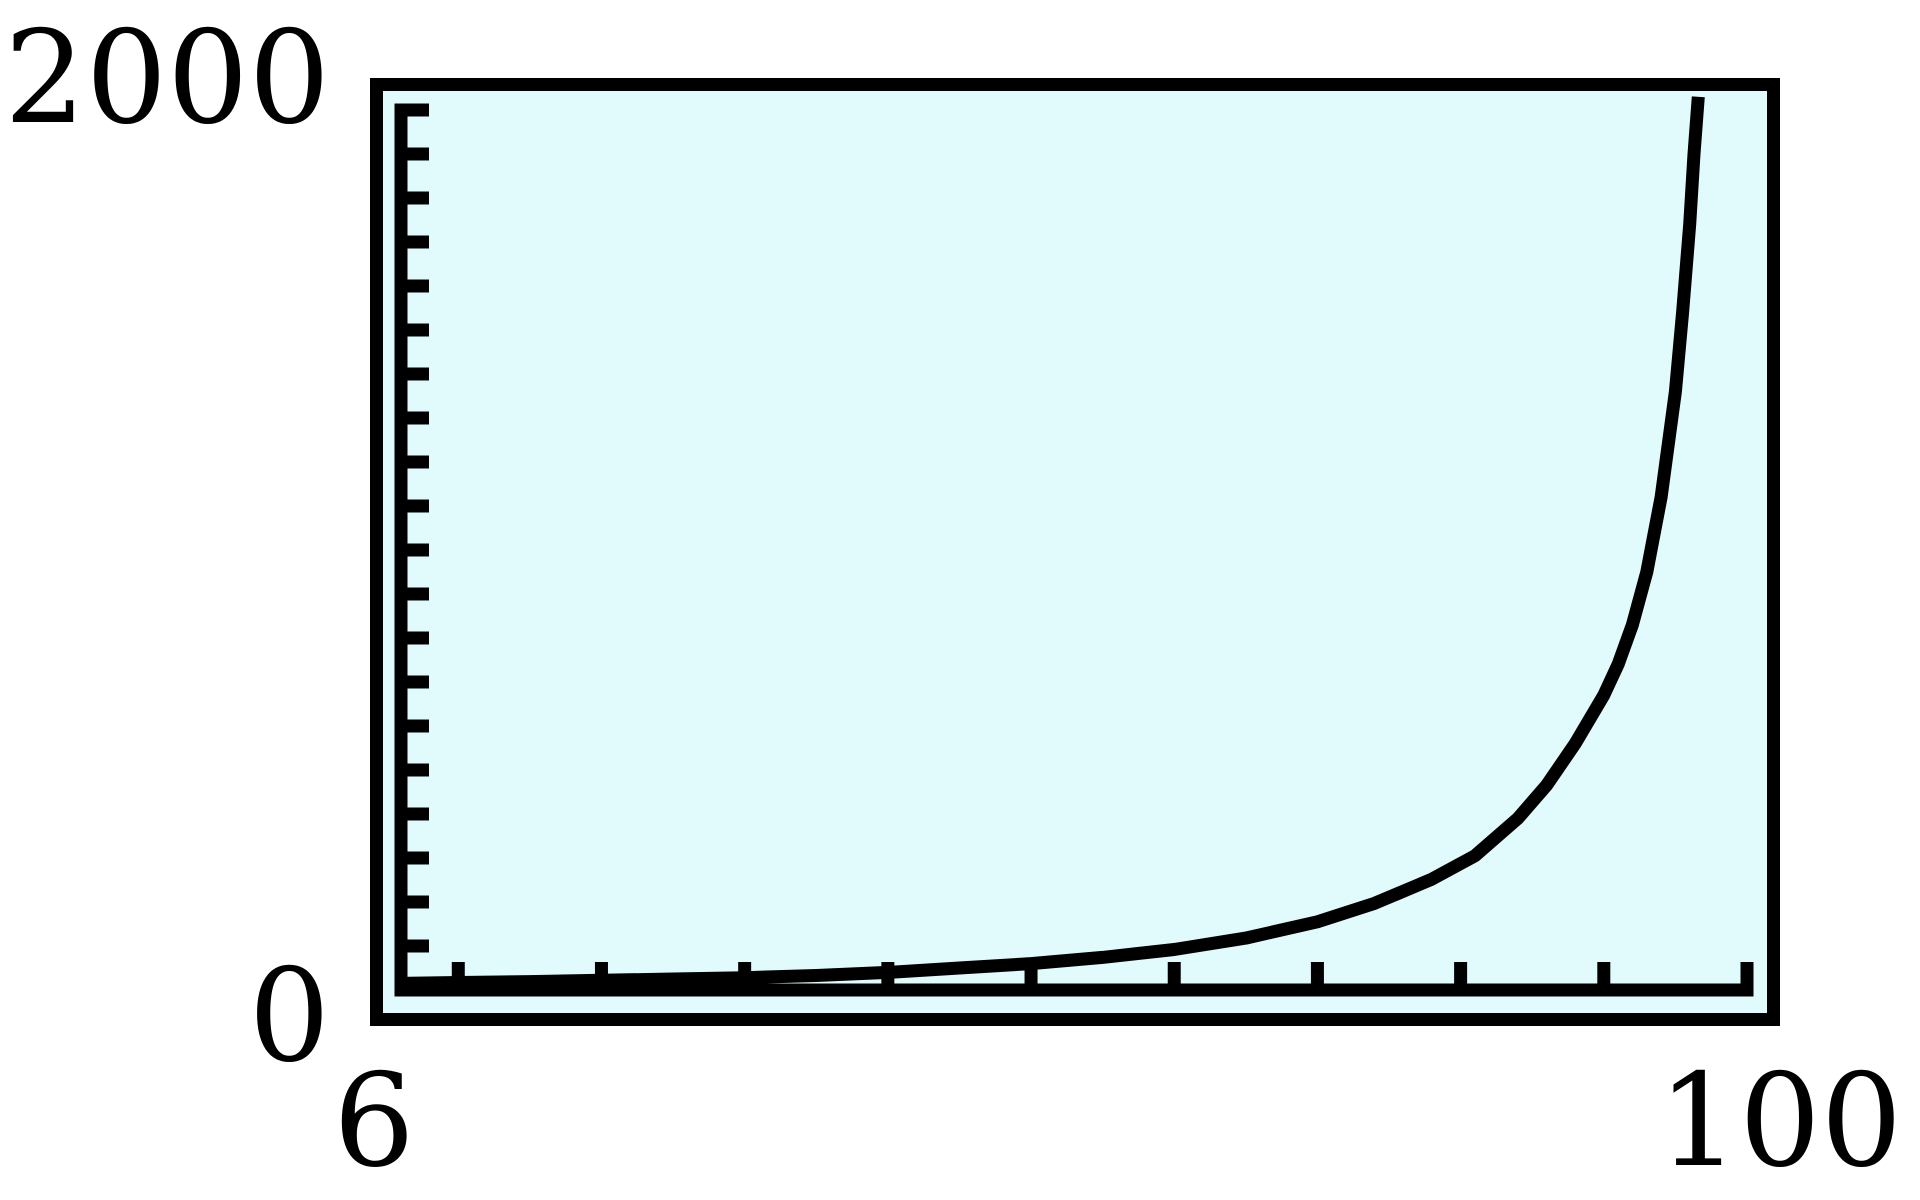 The width and height of the screenshot is (1920, 1200). I want to click on y-axis-max-label: 2000, so click(167, 78).